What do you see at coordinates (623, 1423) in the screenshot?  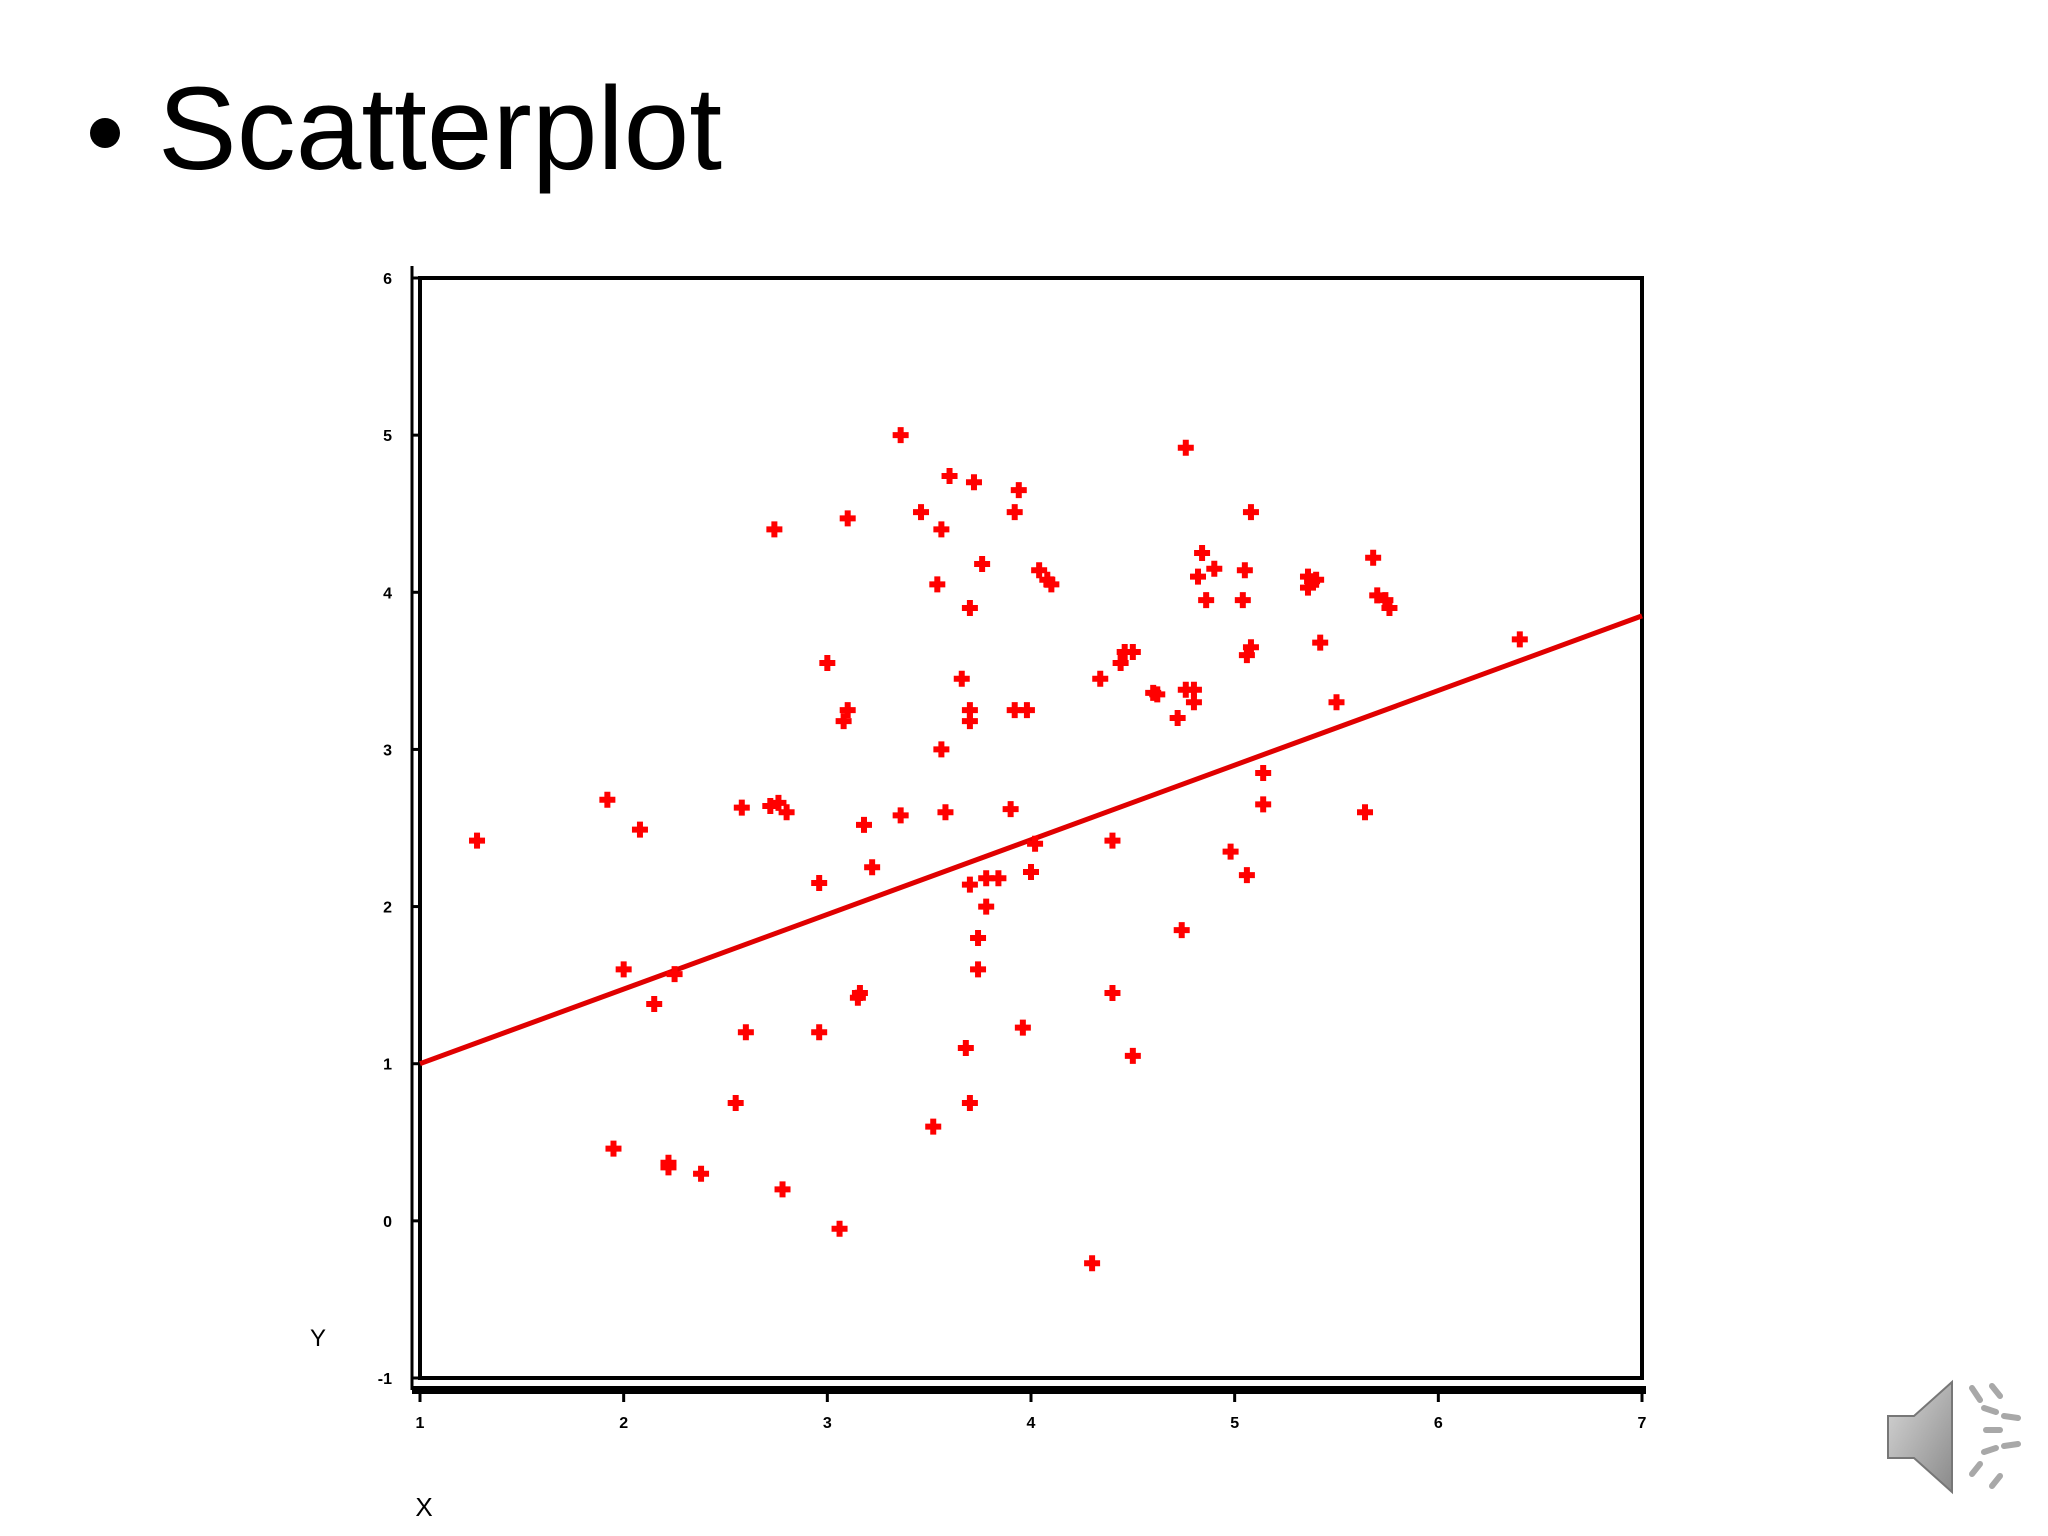 I see `x-tick-label: 2` at bounding box center [623, 1423].